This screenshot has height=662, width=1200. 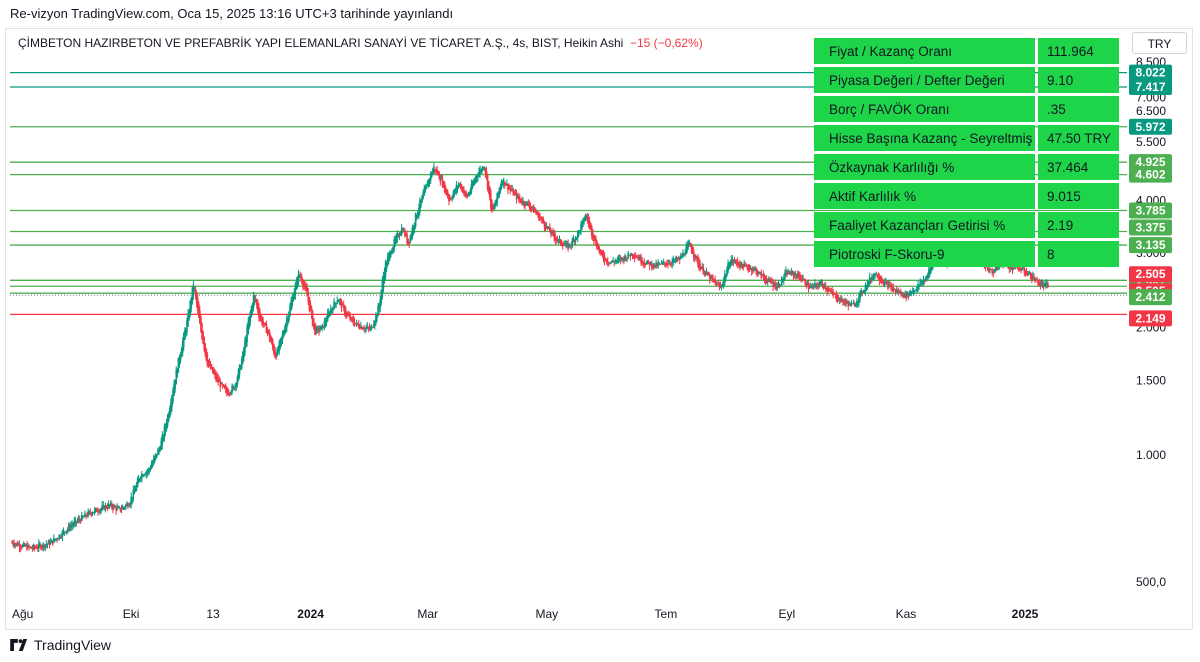 What do you see at coordinates (1151, 111) in the screenshot?
I see `y-tick-label: 6.500` at bounding box center [1151, 111].